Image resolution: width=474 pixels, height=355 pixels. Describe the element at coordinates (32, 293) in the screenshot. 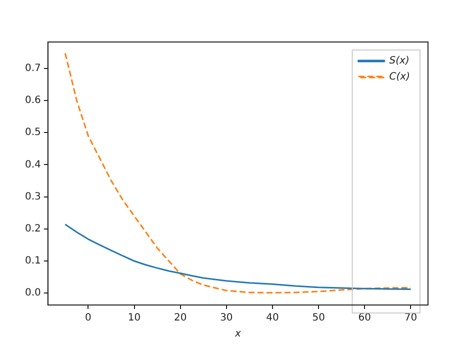

I see `y-tick-label: 0.0` at that location.